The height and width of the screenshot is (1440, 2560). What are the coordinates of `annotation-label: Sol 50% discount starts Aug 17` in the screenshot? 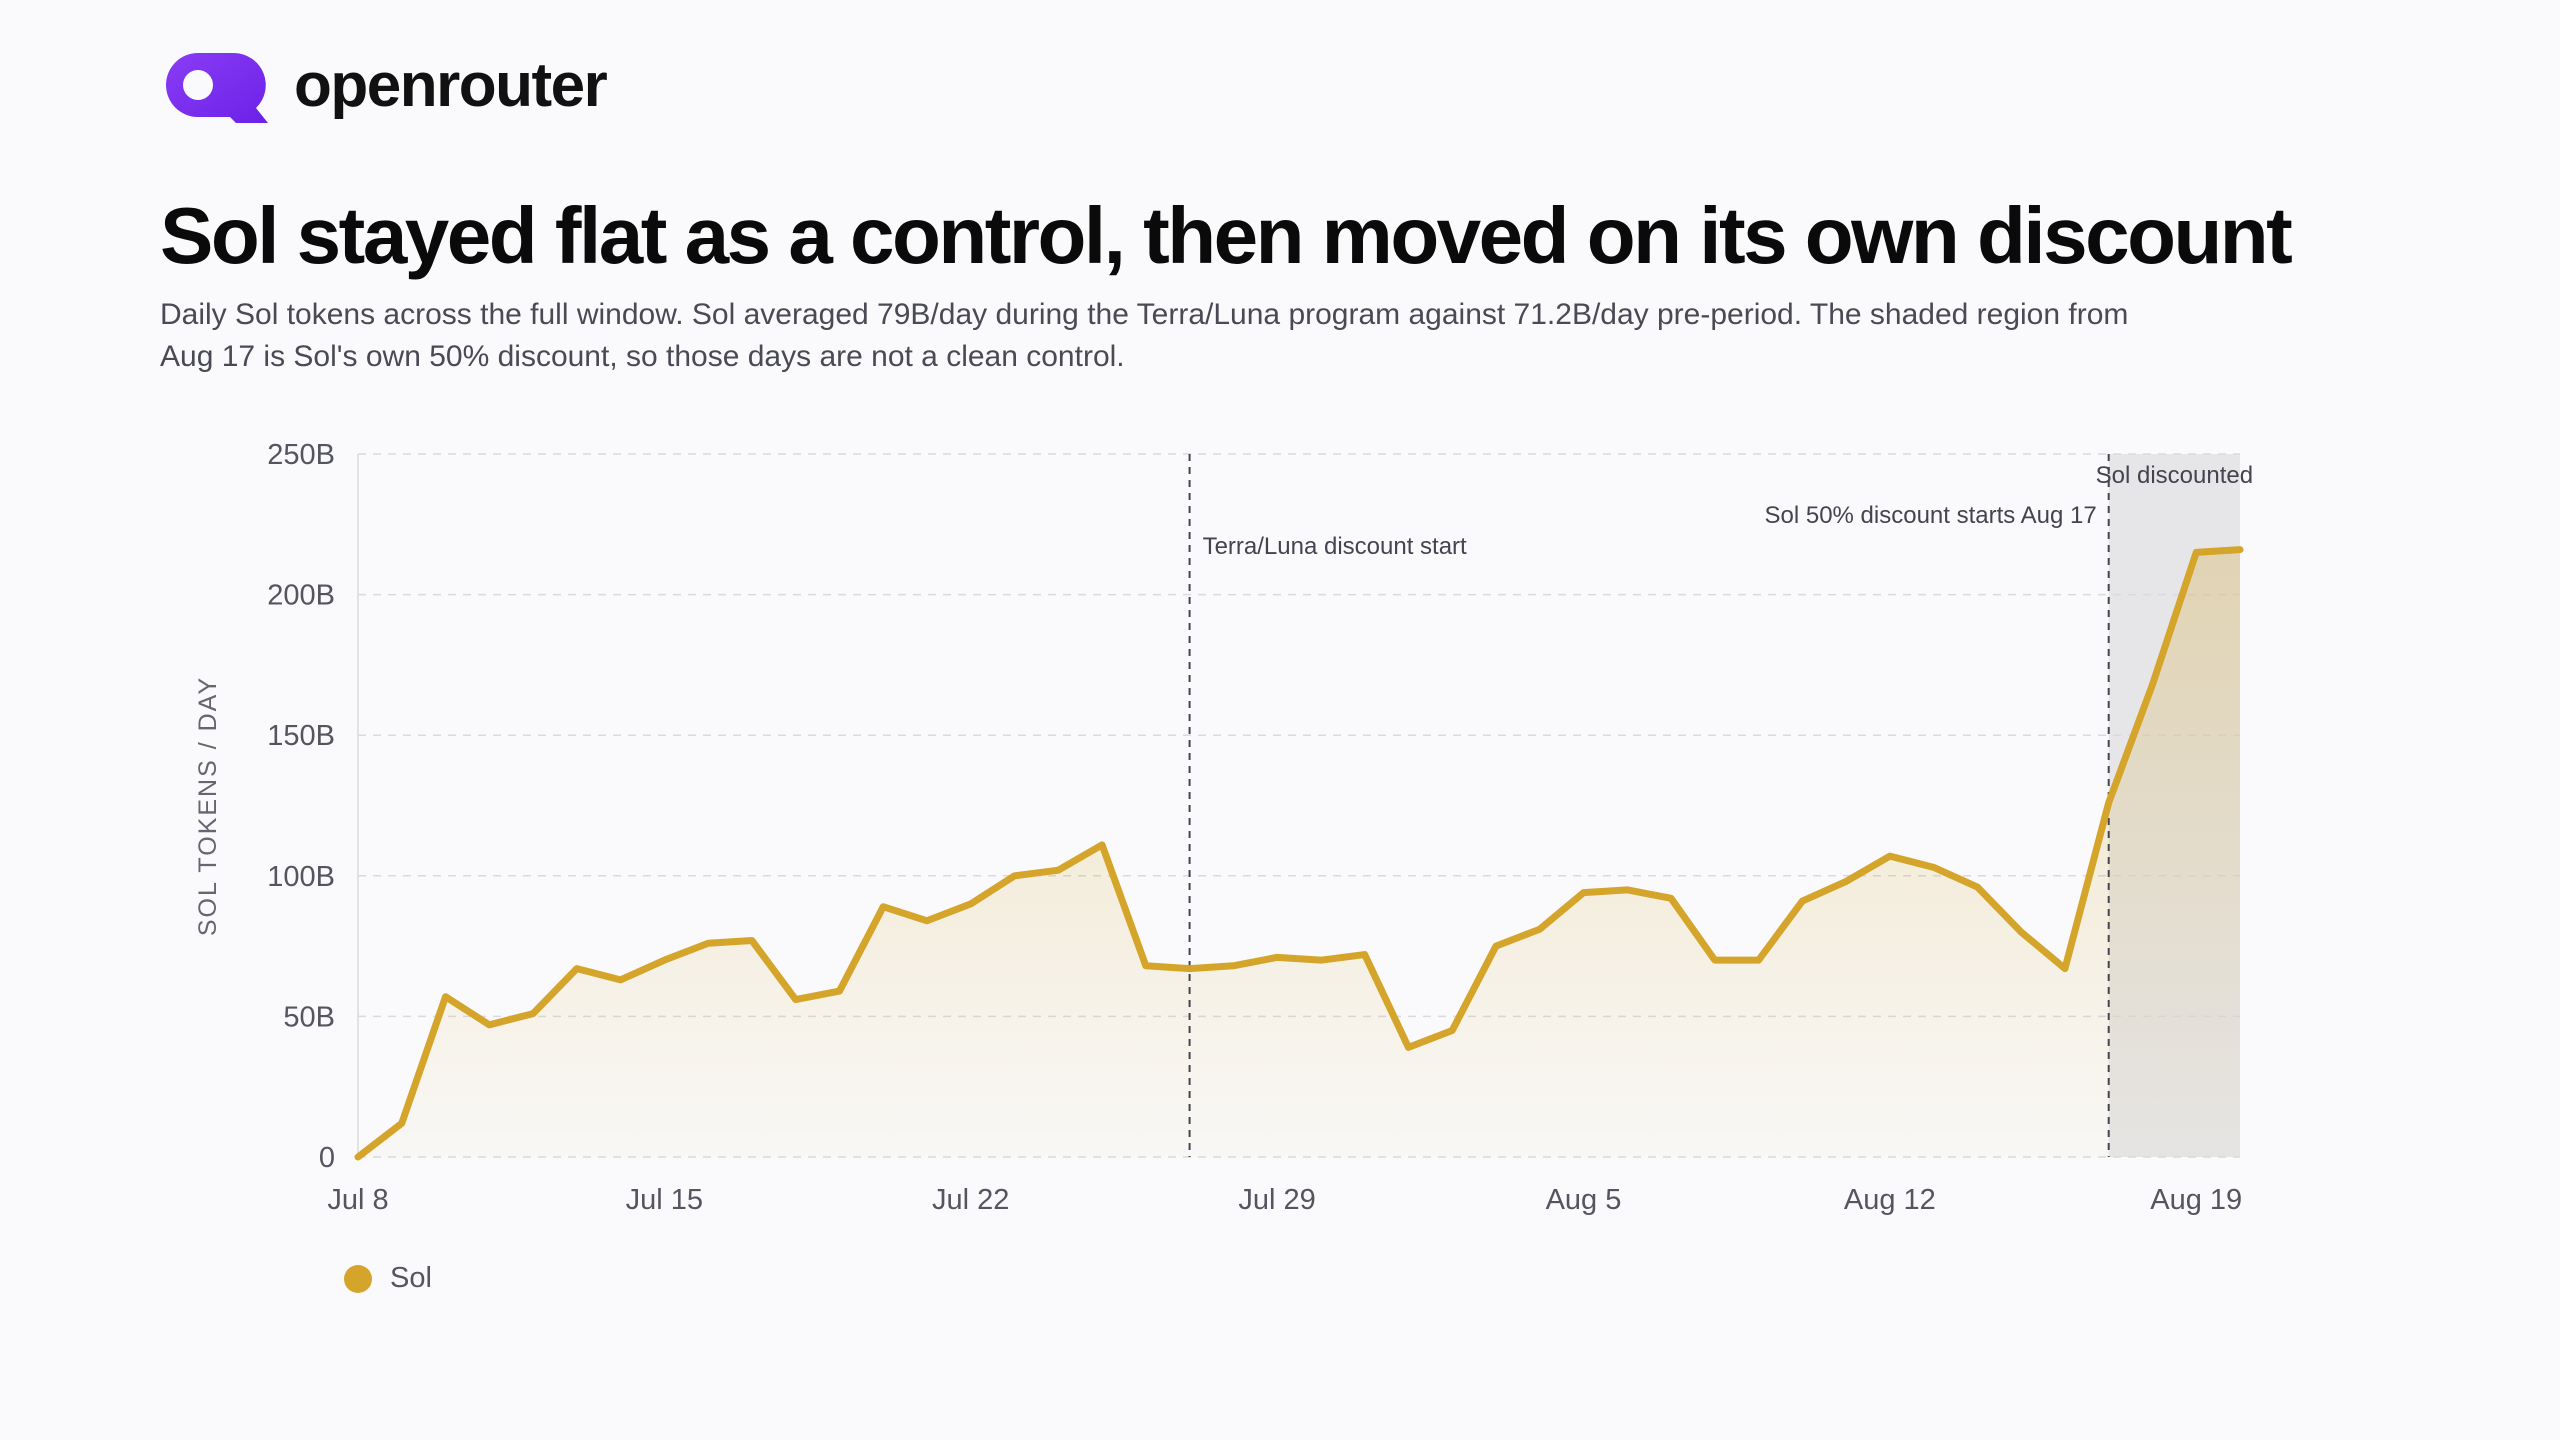 It's located at (1930, 515).